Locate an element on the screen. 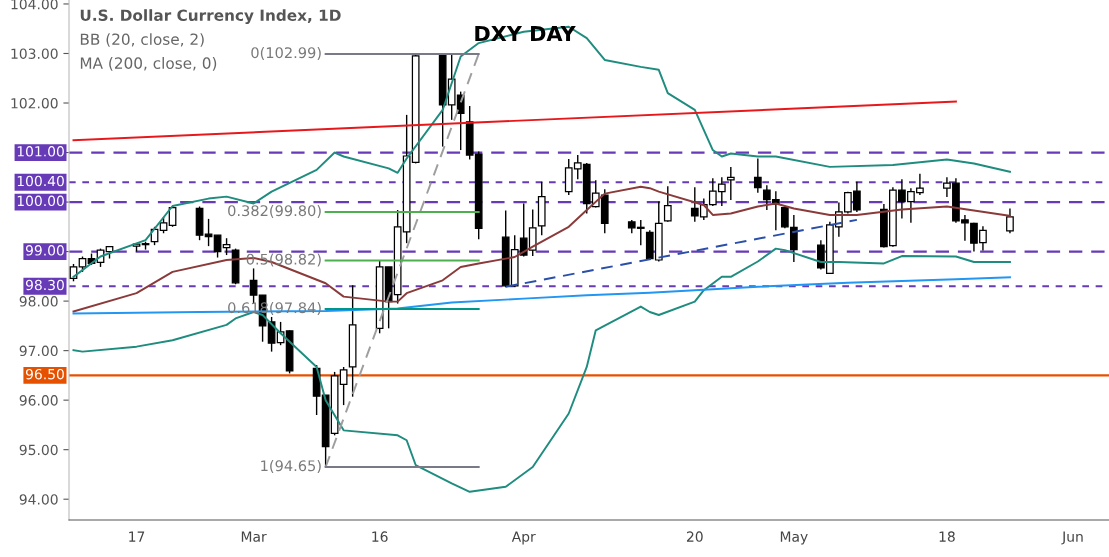 The image size is (1109, 557). x-tick-label: Jun is located at coordinates (1072, 538).